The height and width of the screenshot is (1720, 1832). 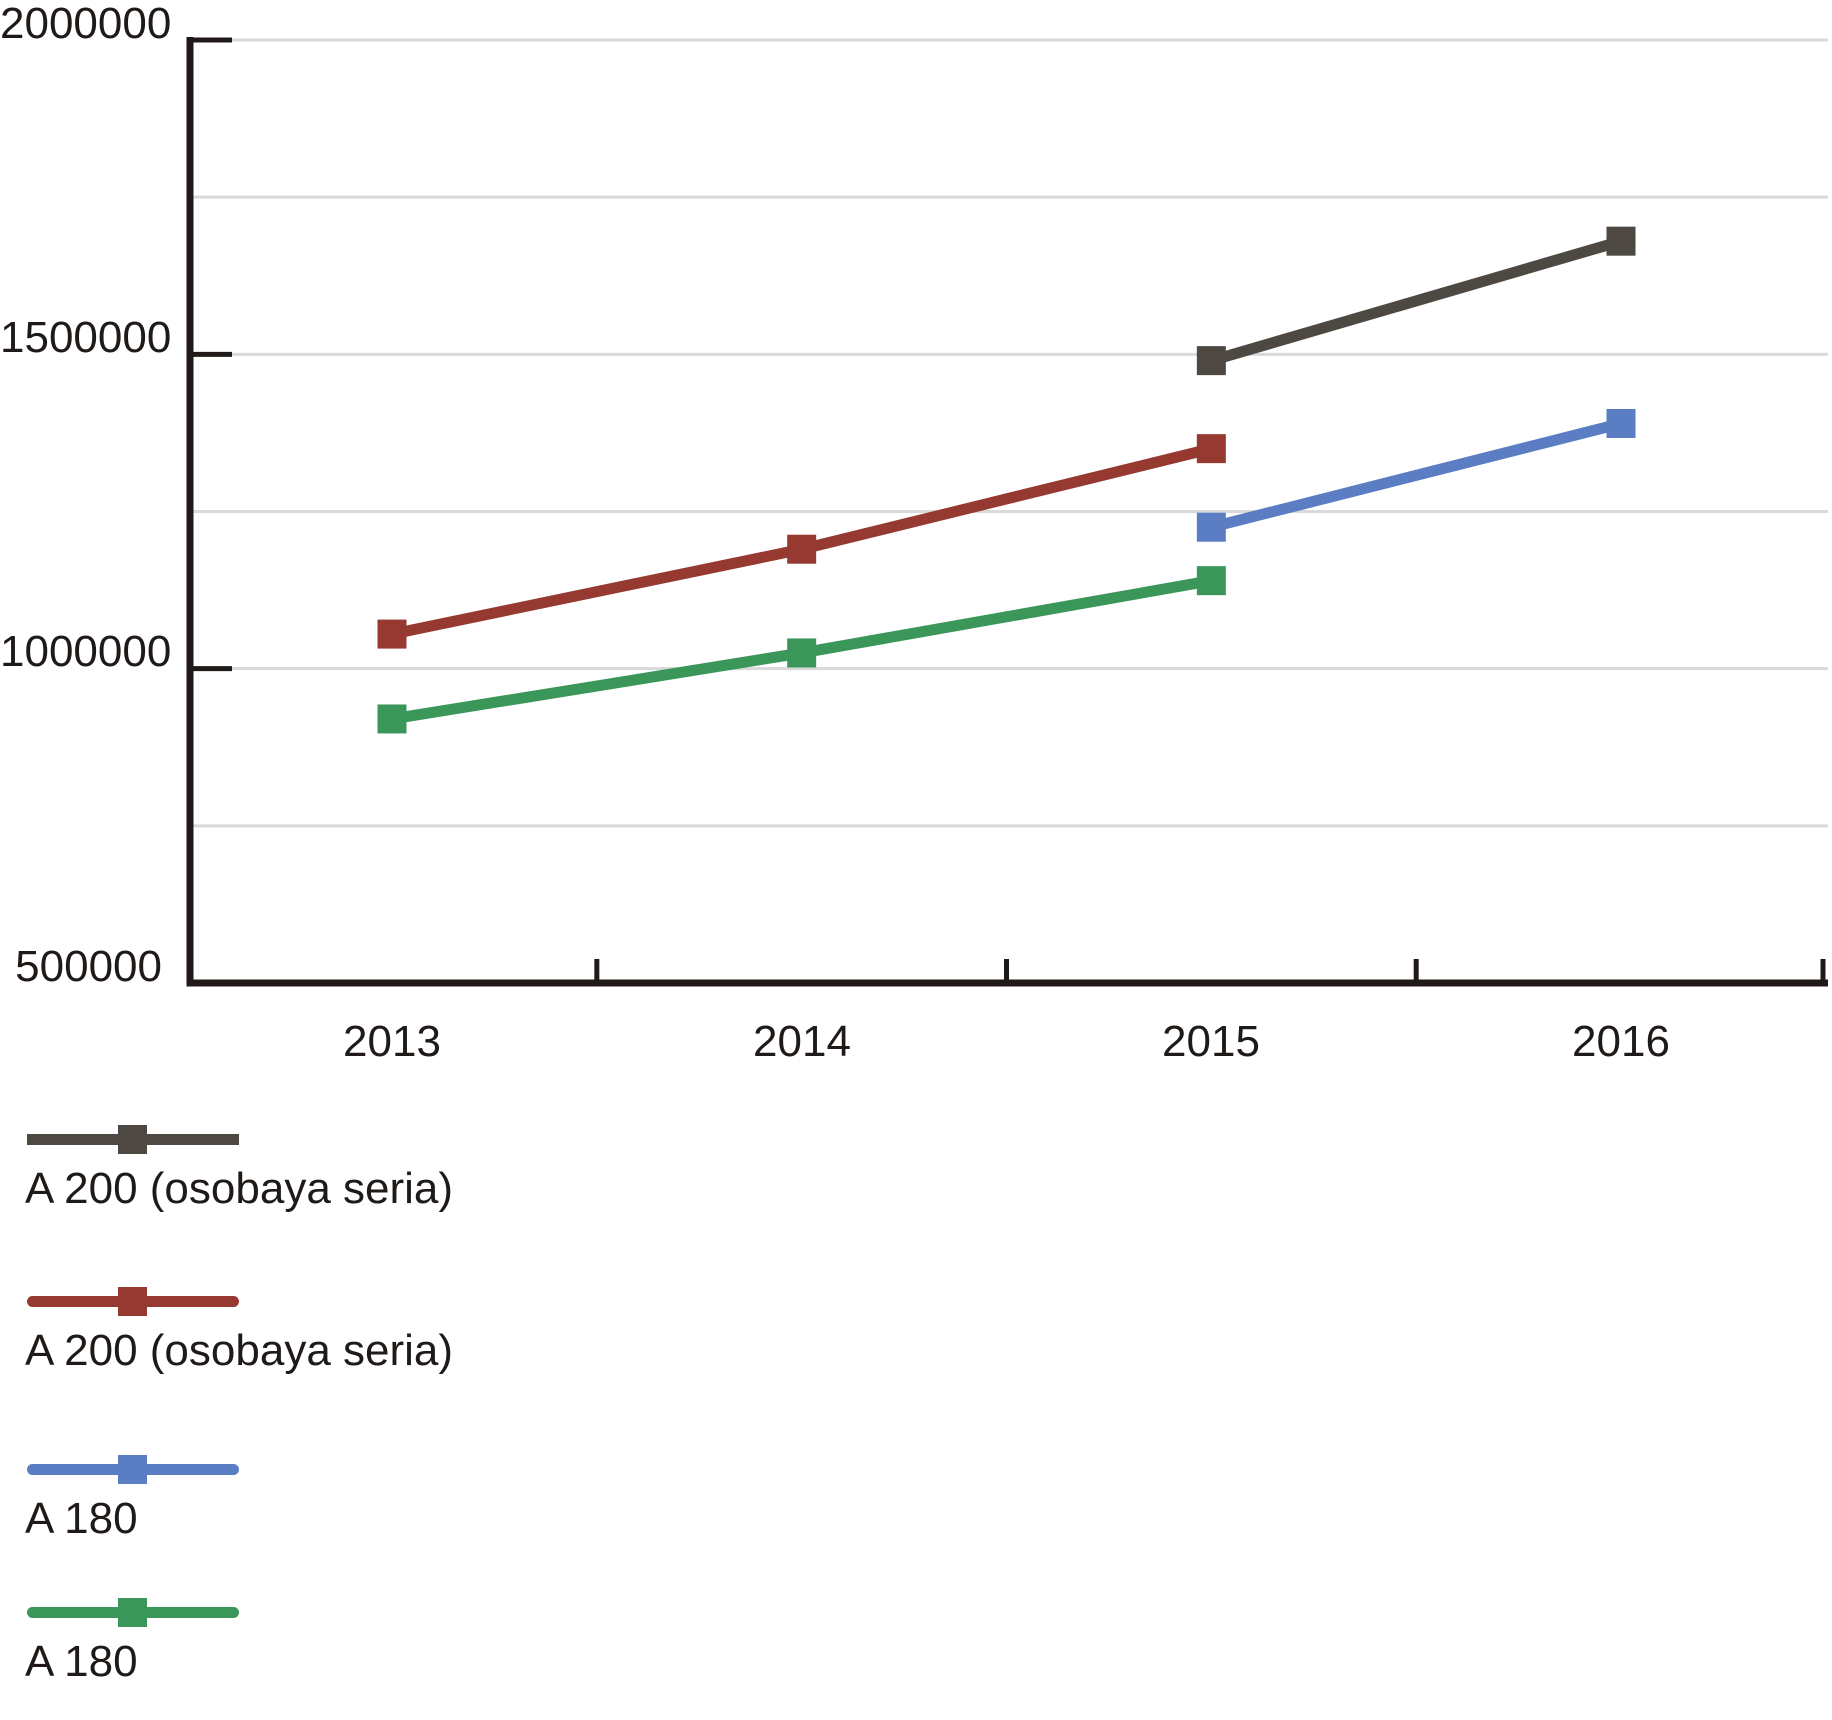 What do you see at coordinates (86, 337) in the screenshot?
I see `y-axis-tick-label: 1500000` at bounding box center [86, 337].